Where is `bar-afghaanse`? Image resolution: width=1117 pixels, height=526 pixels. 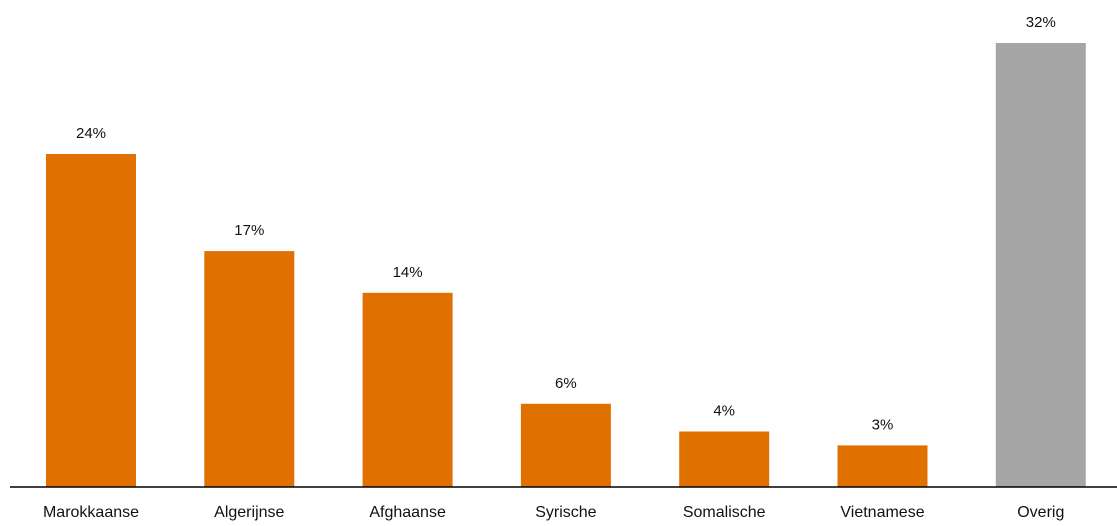
bar-afghaanse is located at coordinates (407, 390).